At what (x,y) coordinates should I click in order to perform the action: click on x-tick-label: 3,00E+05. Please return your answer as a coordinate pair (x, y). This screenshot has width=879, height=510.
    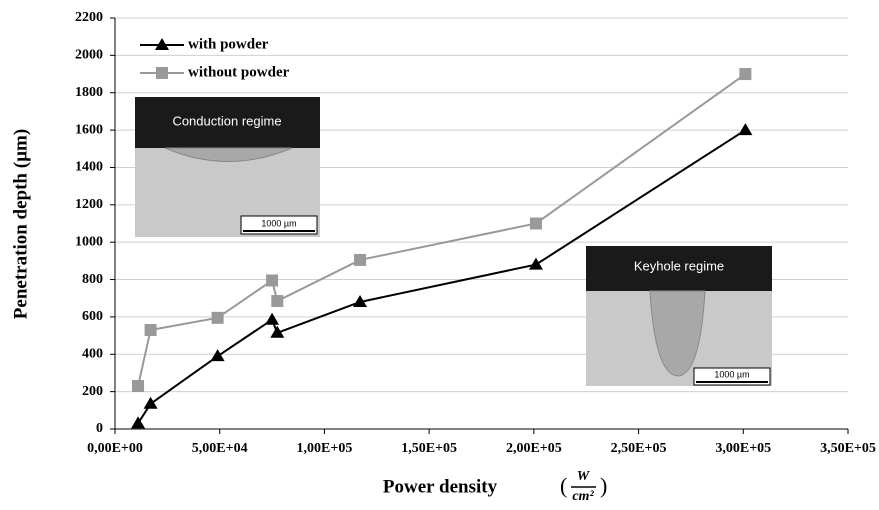
    Looking at the image, I should click on (743, 448).